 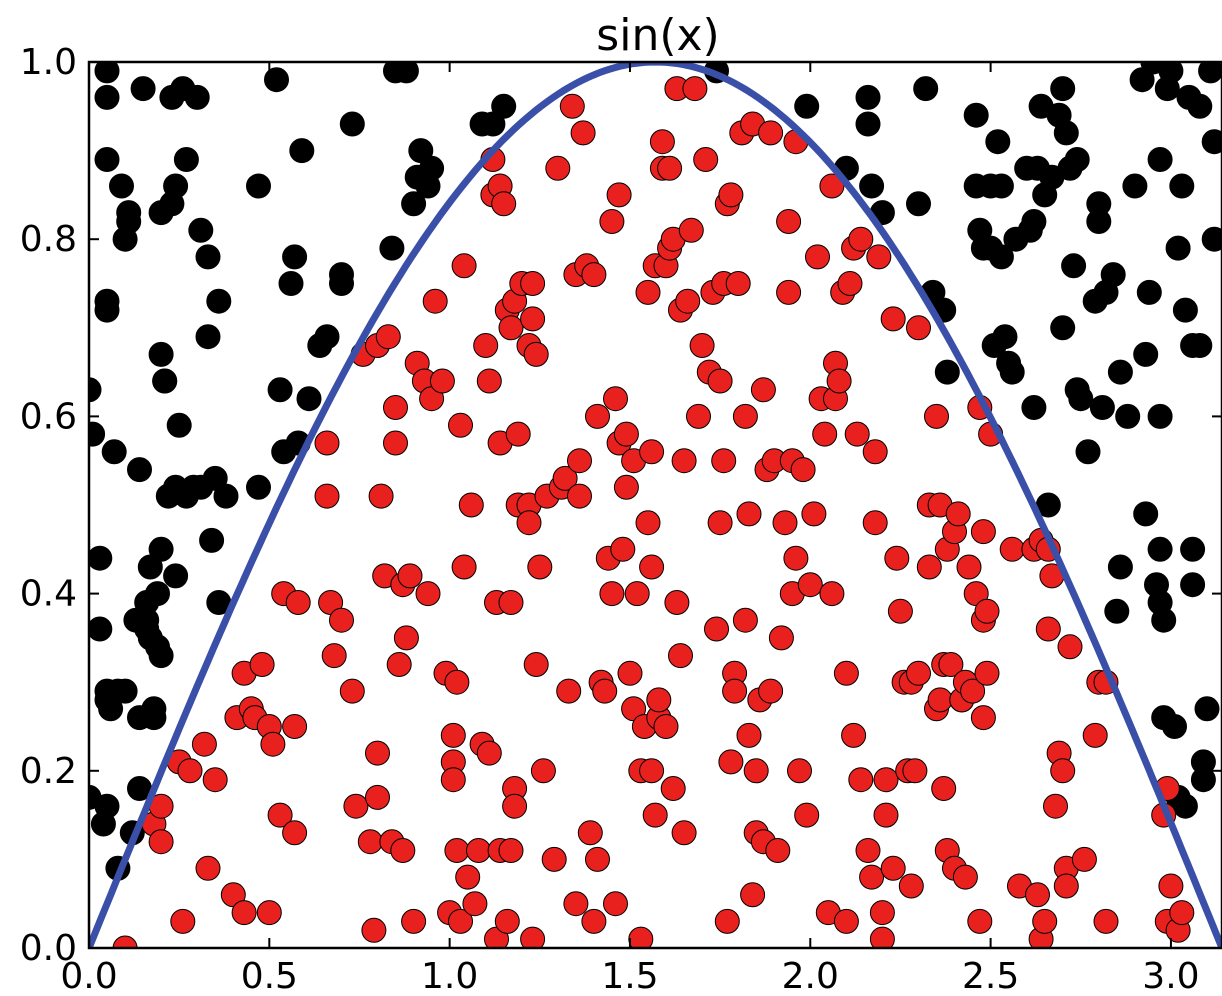 I want to click on y-tick-label: 0.2, so click(x=48, y=771).